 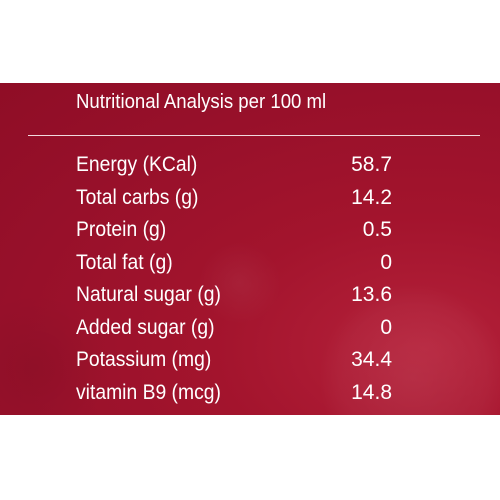 What do you see at coordinates (148, 392) in the screenshot?
I see `nutrient-label: vitamin B9 (mcg)` at bounding box center [148, 392].